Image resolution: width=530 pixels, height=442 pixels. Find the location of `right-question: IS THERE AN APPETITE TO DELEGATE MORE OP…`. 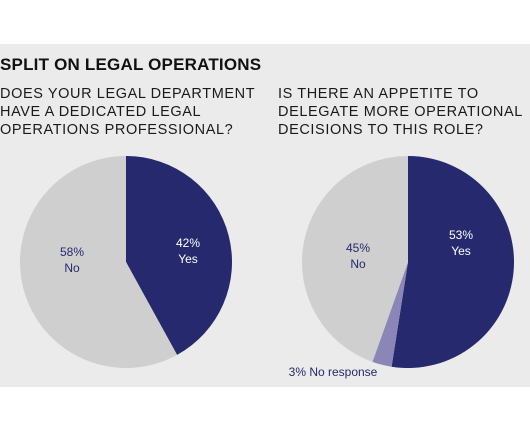

right-question: IS THERE AN APPETITE TO DELEGATE MORE OP… is located at coordinates (403, 112).